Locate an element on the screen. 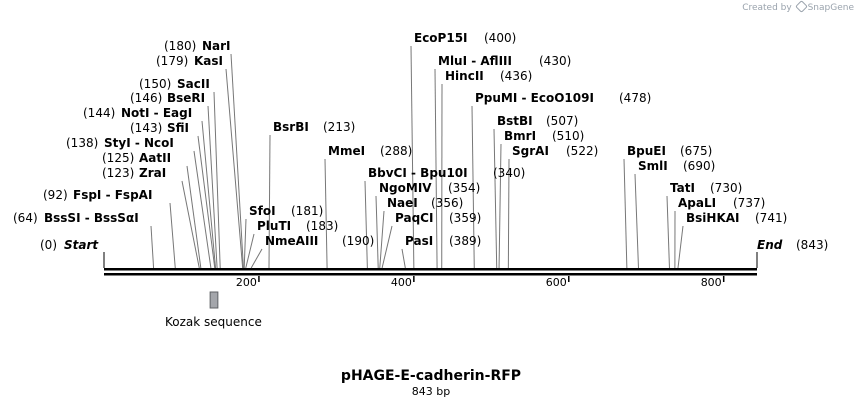 The image size is (862, 408). sacII-position: (150) is located at coordinates (155, 84).